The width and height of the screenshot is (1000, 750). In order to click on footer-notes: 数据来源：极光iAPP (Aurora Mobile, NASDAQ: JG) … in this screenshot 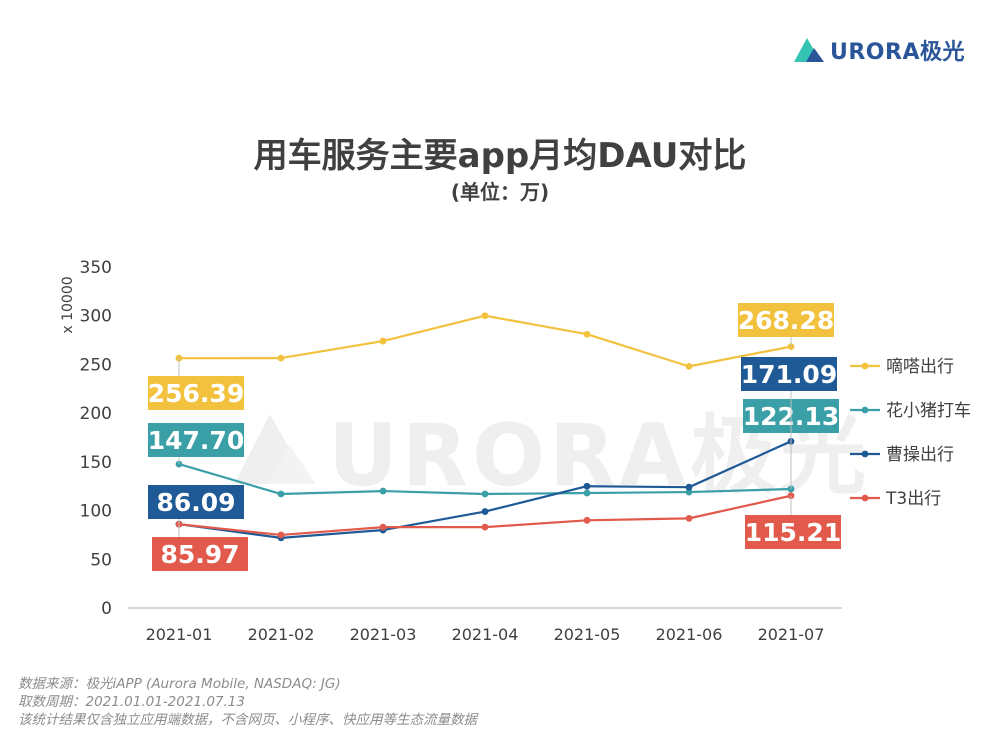, I will do `click(247, 702)`.